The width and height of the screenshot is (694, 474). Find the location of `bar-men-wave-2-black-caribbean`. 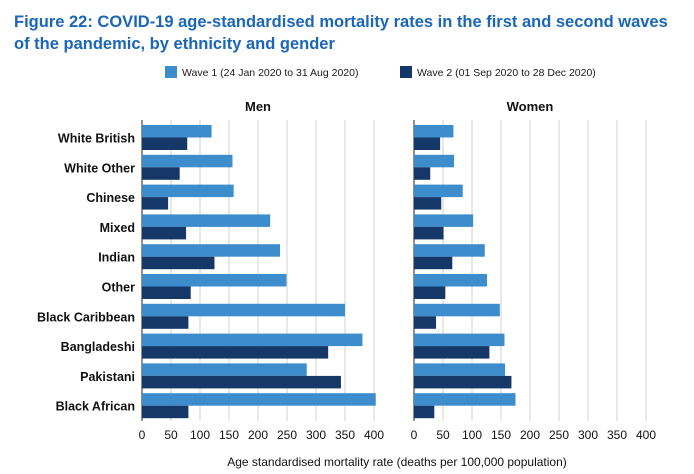

bar-men-wave-2-black-caribbean is located at coordinates (165, 322).